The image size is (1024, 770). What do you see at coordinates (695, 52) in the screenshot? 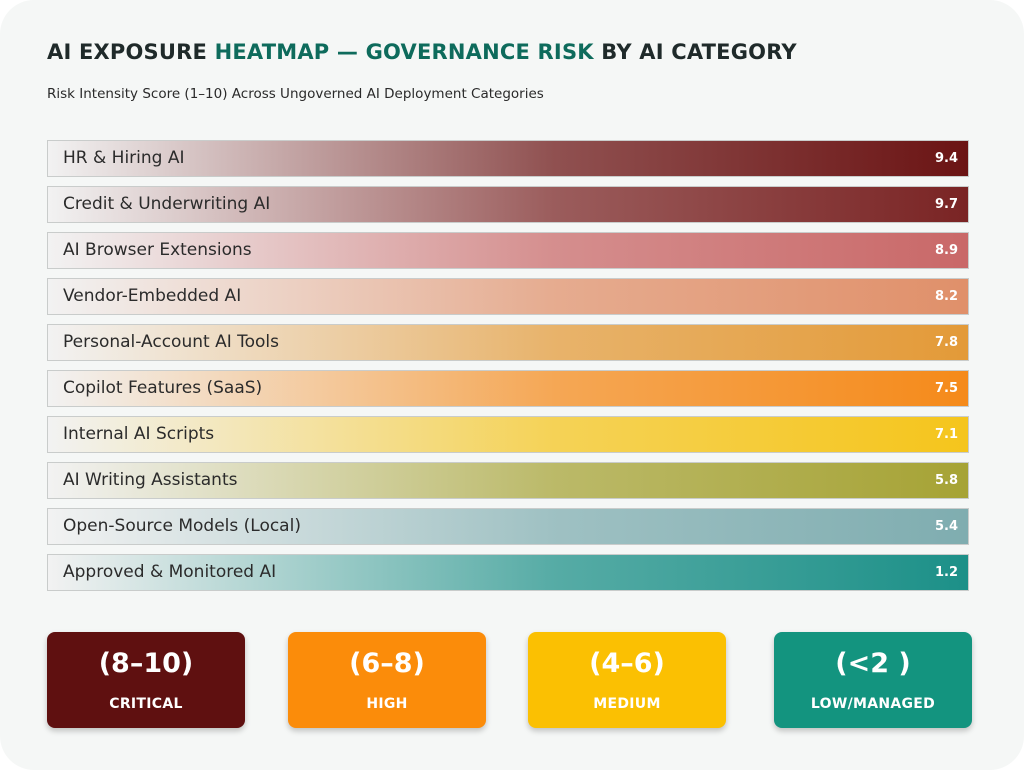
I see `chart-title-part2: BY AI CATEGORY` at bounding box center [695, 52].